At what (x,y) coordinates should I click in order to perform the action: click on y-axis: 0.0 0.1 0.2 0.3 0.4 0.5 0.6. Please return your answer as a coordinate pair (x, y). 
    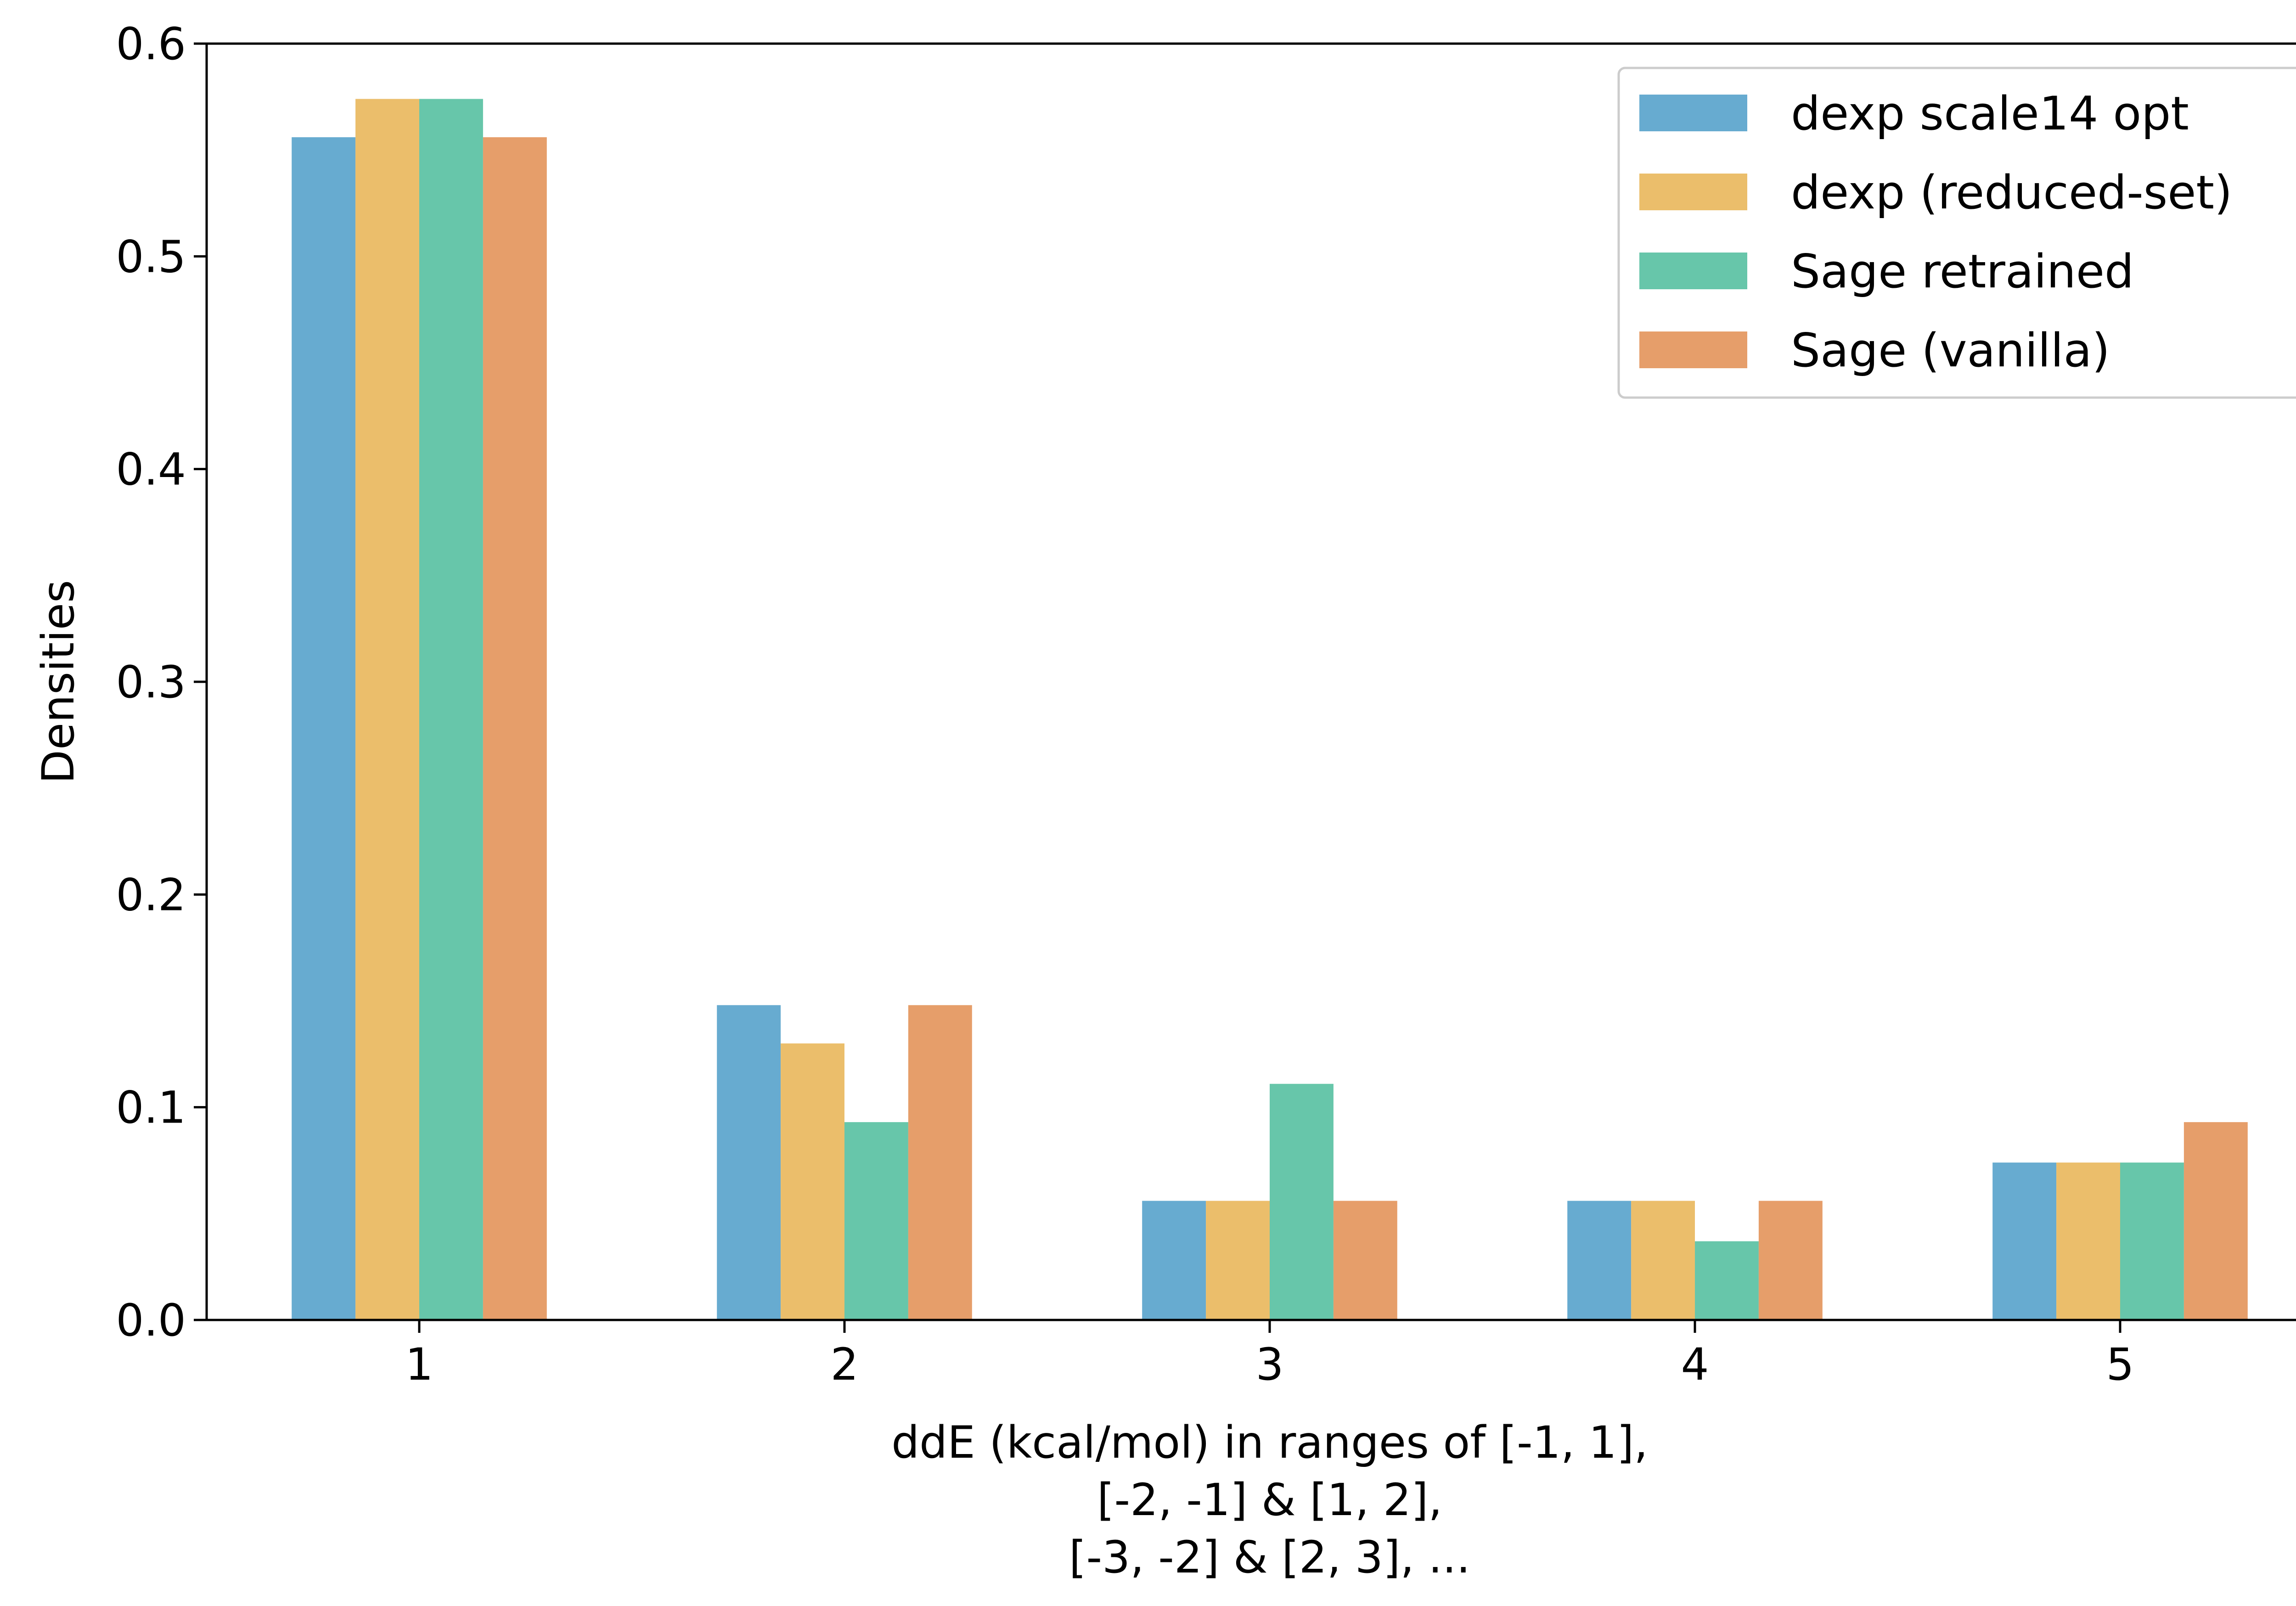
    Looking at the image, I should click on (161, 682).